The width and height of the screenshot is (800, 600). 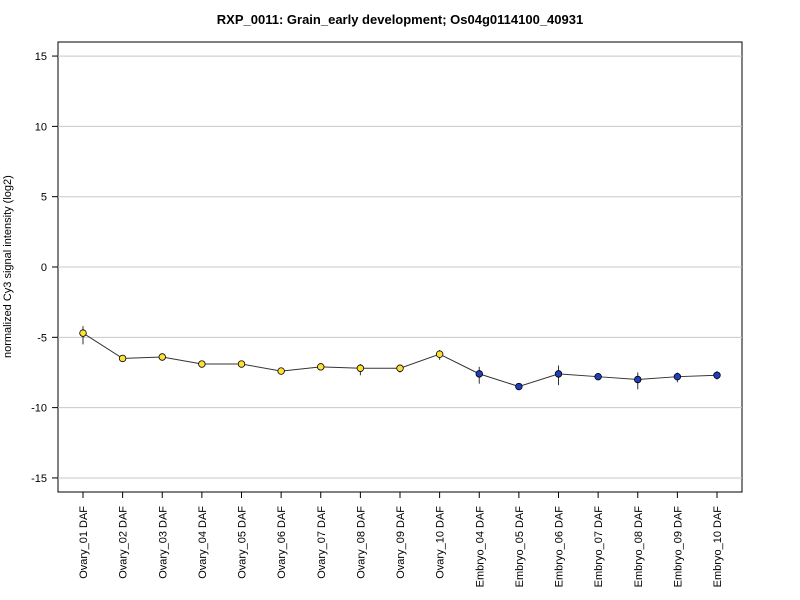 What do you see at coordinates (39, 409) in the screenshot?
I see `y-tick-label: -10` at bounding box center [39, 409].